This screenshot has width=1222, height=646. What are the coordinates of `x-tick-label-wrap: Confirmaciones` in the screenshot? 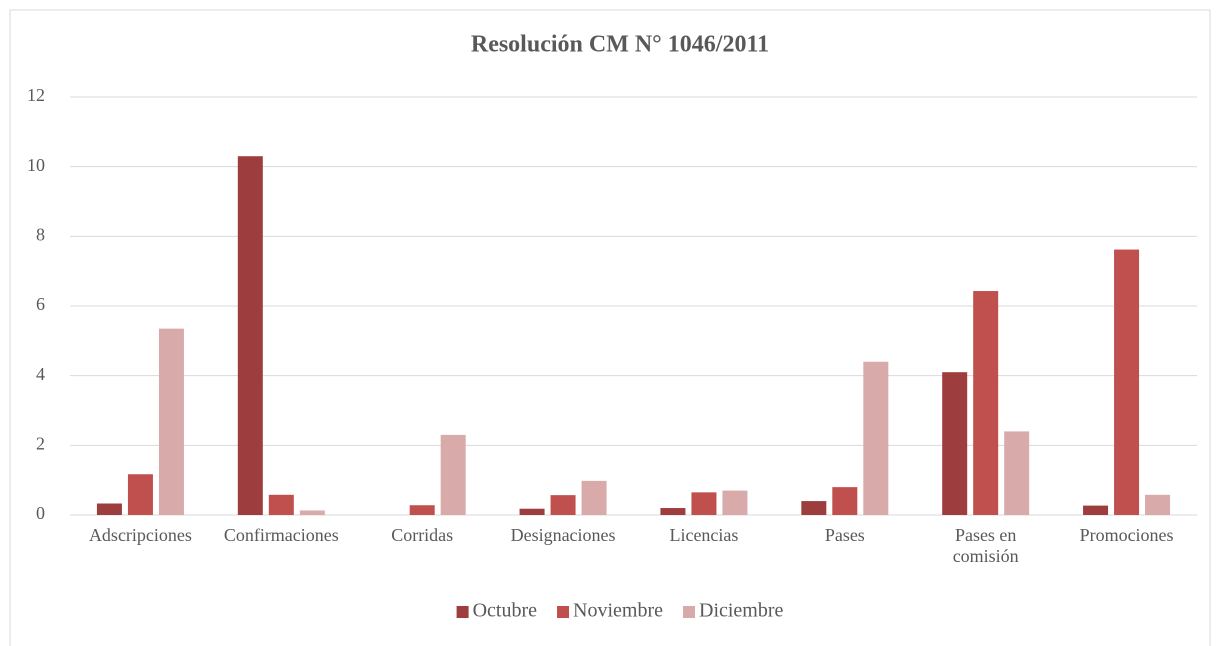 It's located at (281, 535).